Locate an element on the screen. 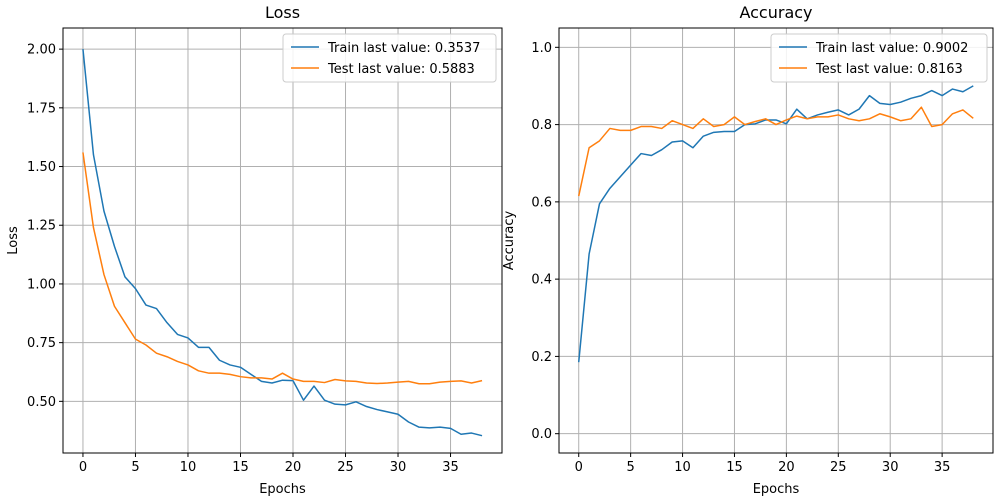 The image size is (1000, 500). legend-entry: Test last value: 0.8163 is located at coordinates (889, 69).